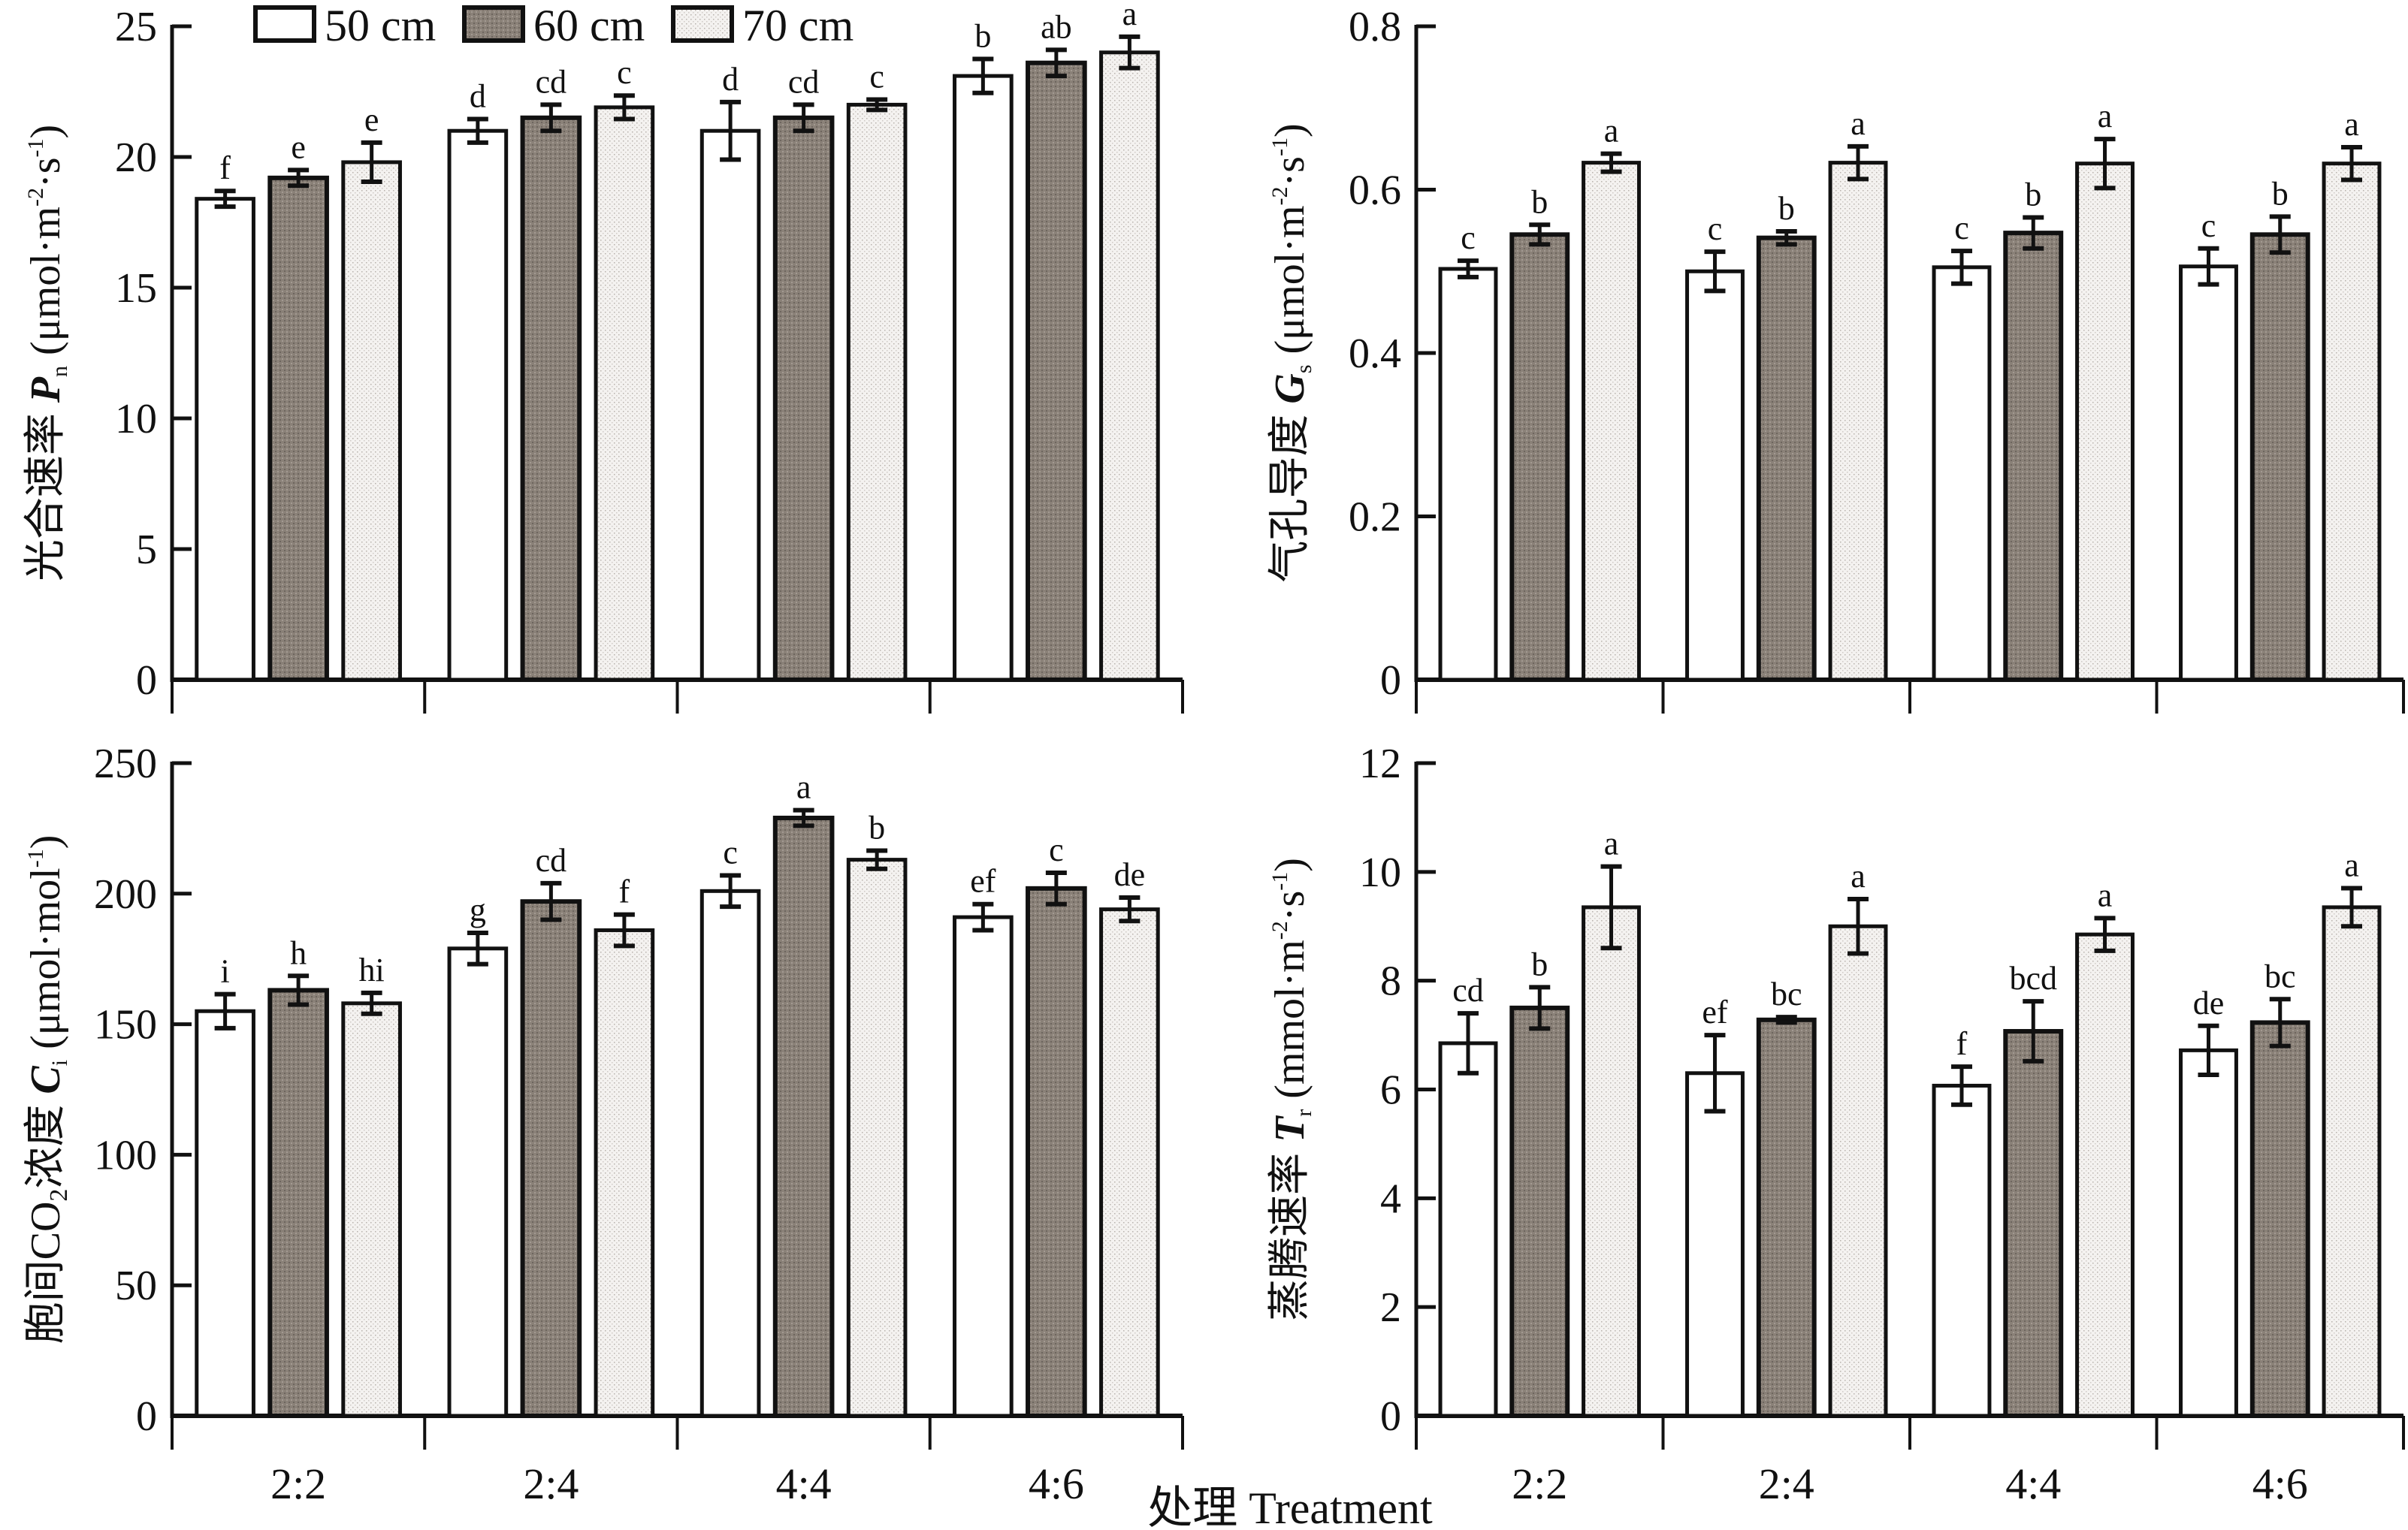 The width and height of the screenshot is (2408, 1530). I want to click on y-tick-label: 5, so click(146, 550).